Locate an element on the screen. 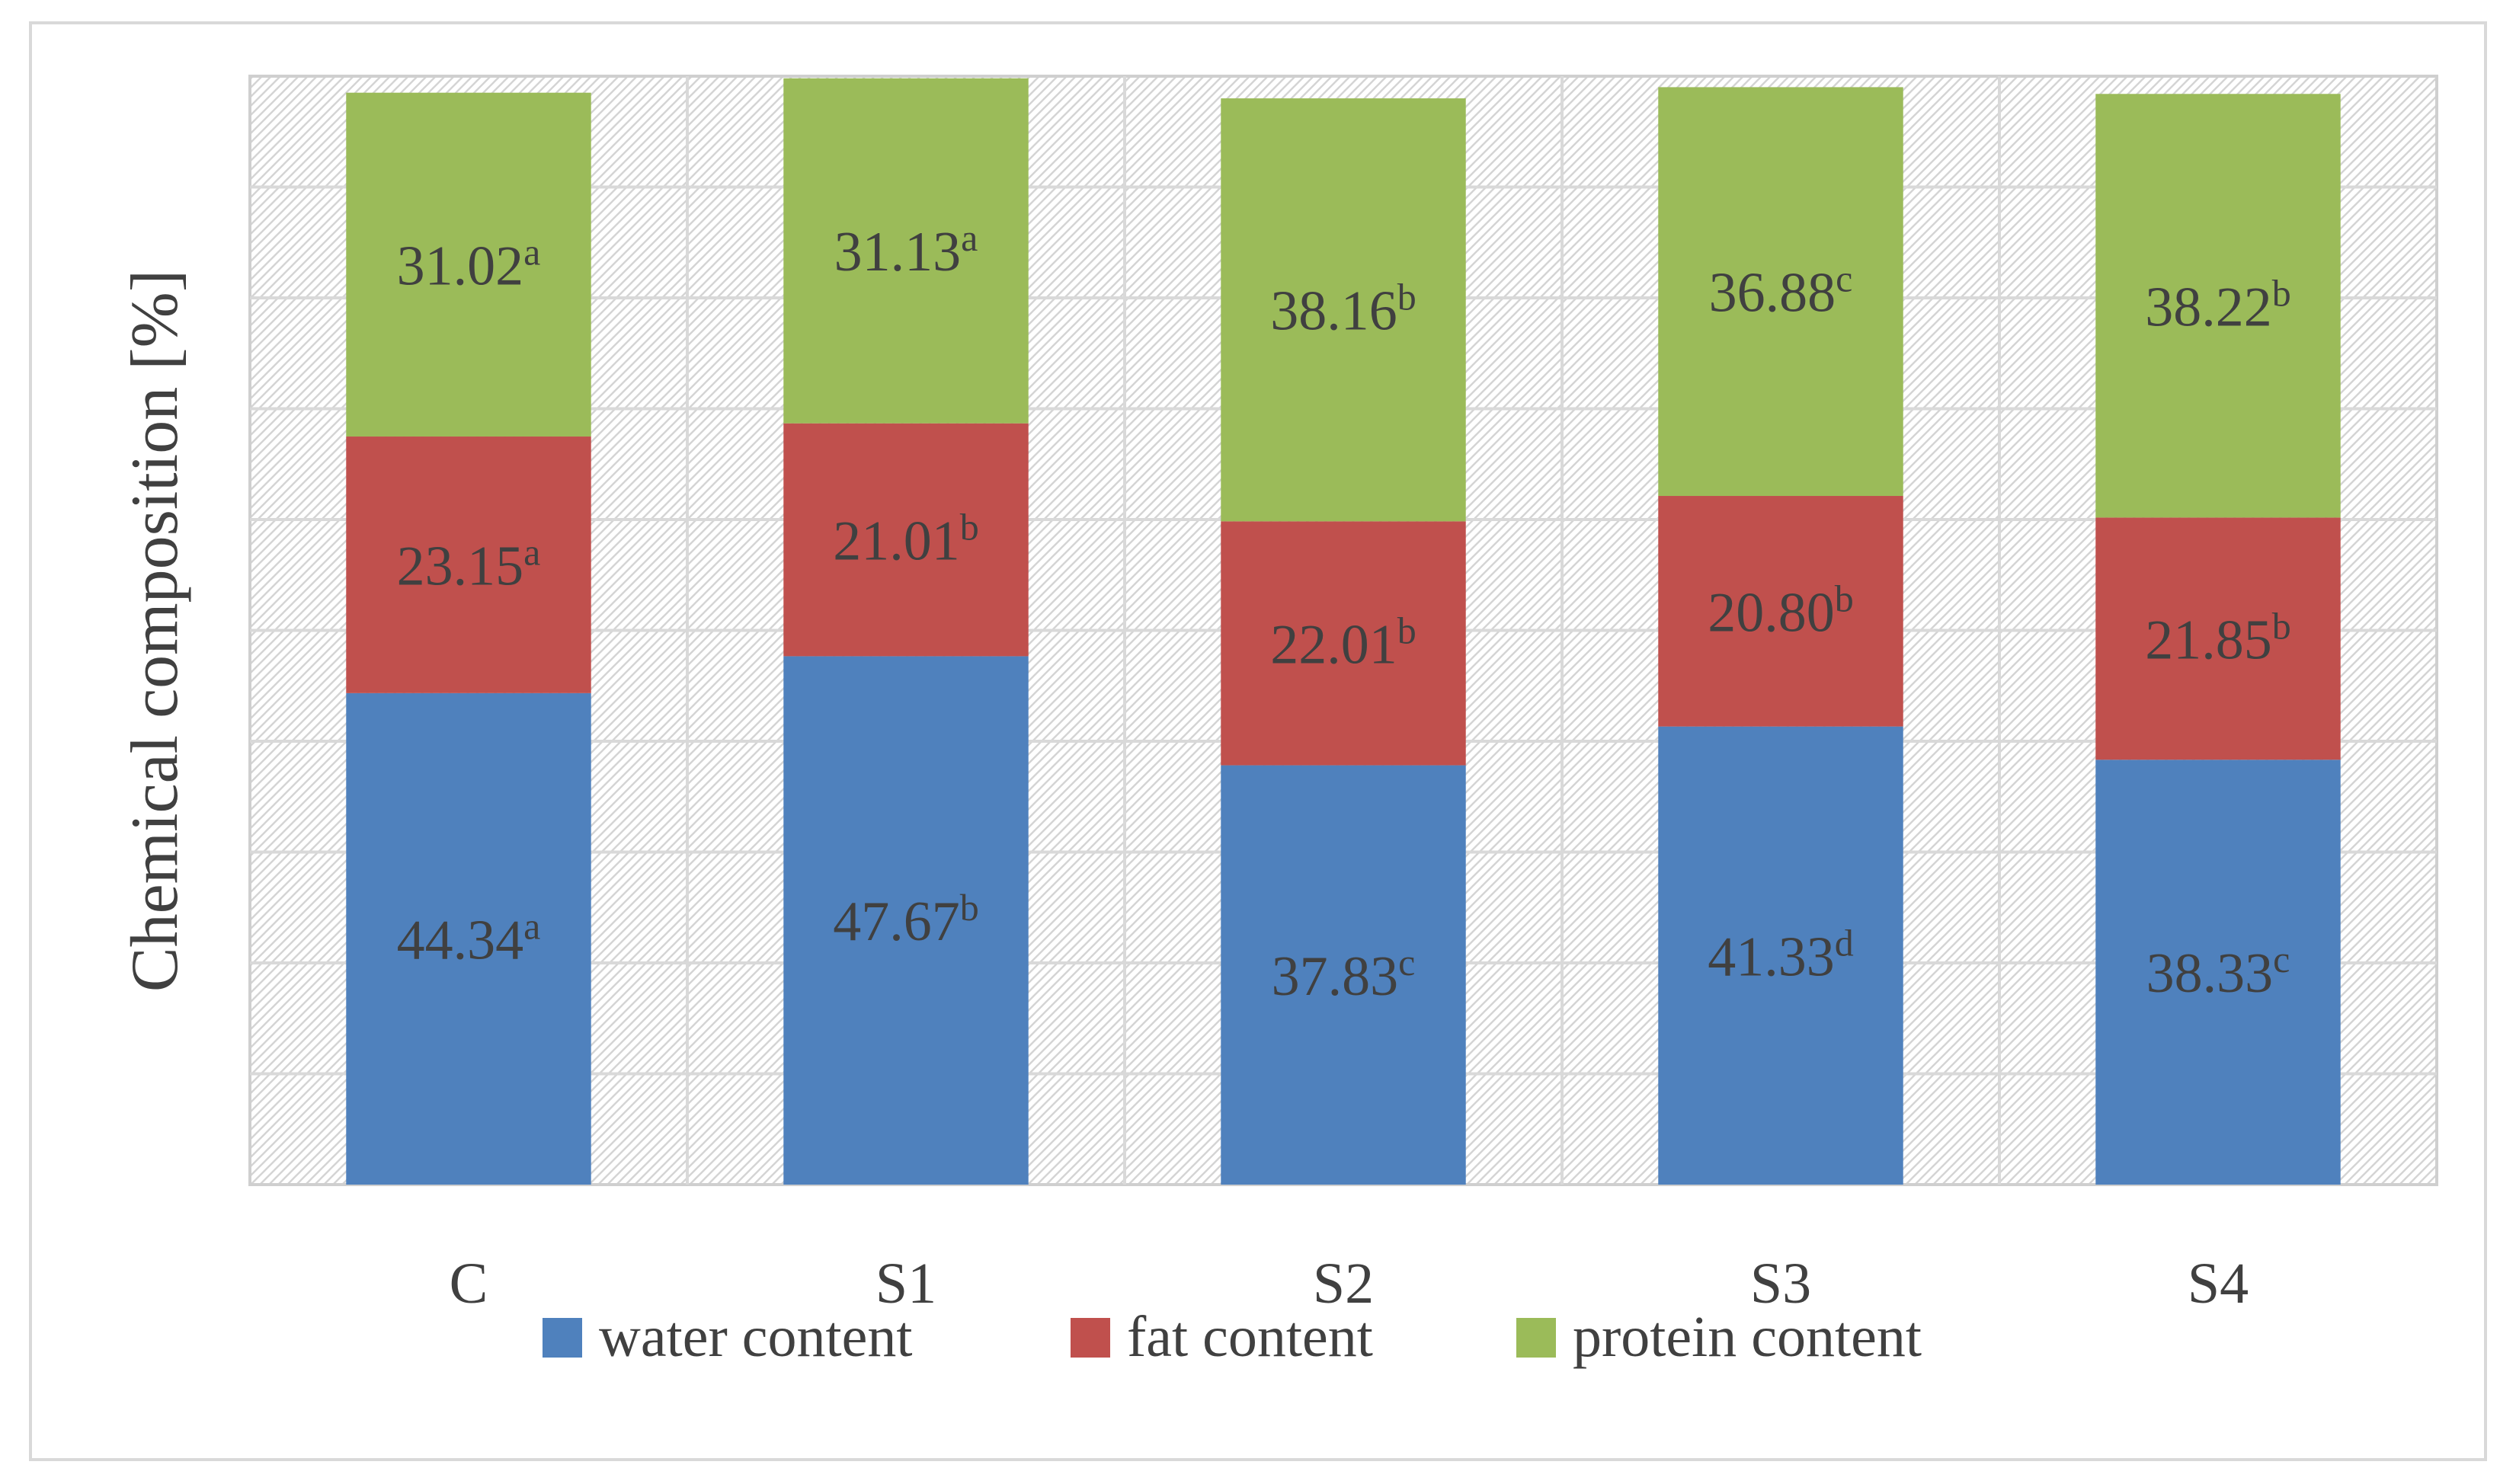  value-label: 36.88c is located at coordinates (1781, 291).